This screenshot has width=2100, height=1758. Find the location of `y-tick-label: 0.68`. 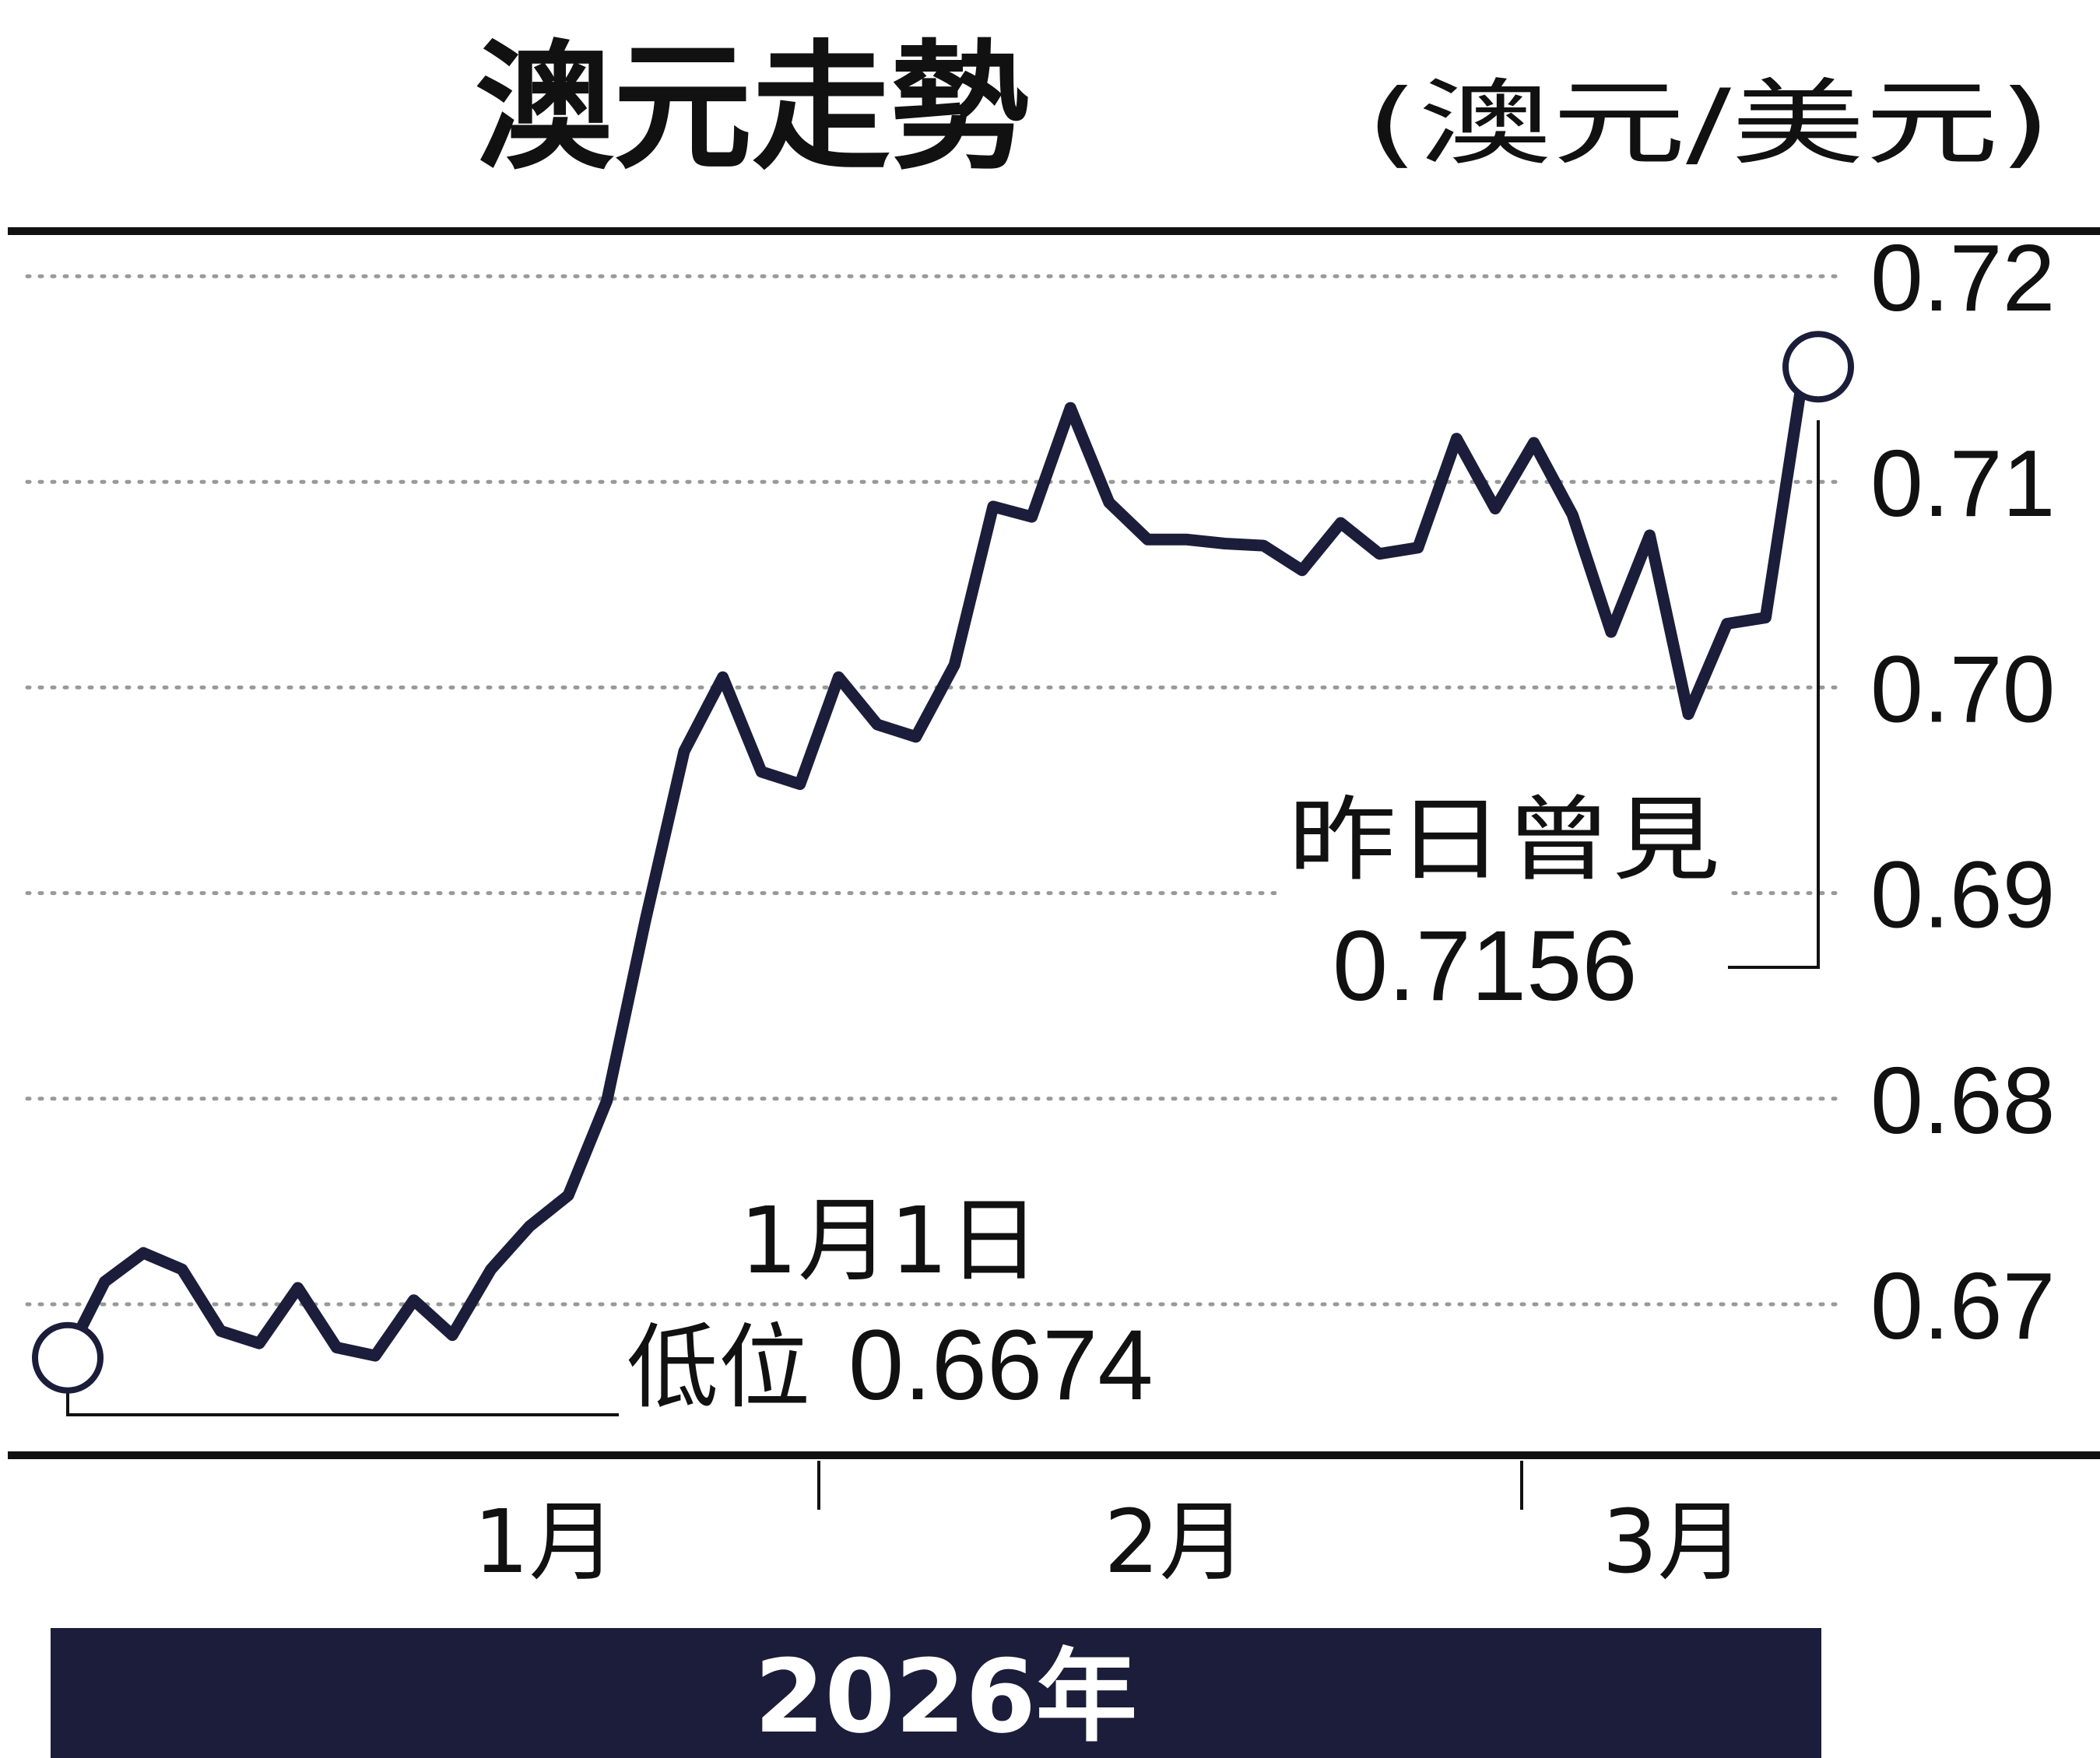

y-tick-label: 0.68 is located at coordinates (1962, 1100).